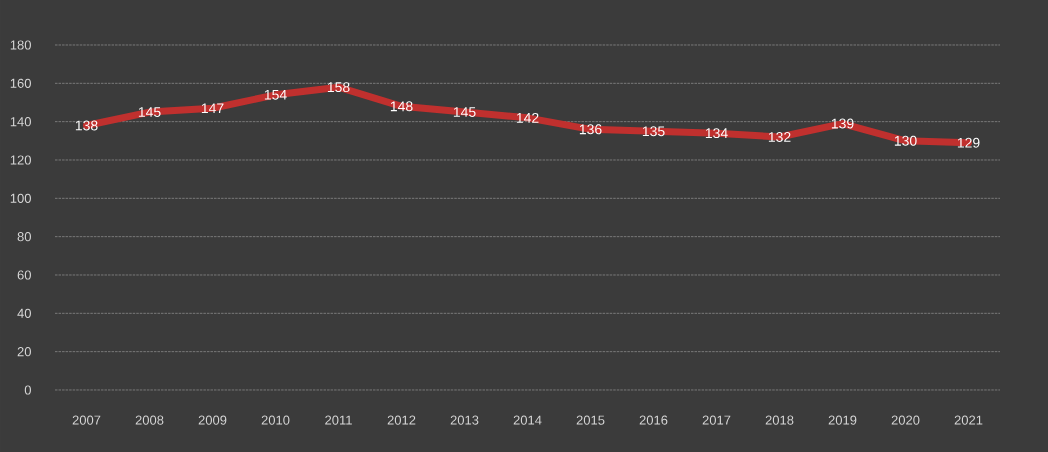 The image size is (1048, 452). What do you see at coordinates (464, 420) in the screenshot?
I see `x-tick-label: 2013` at bounding box center [464, 420].